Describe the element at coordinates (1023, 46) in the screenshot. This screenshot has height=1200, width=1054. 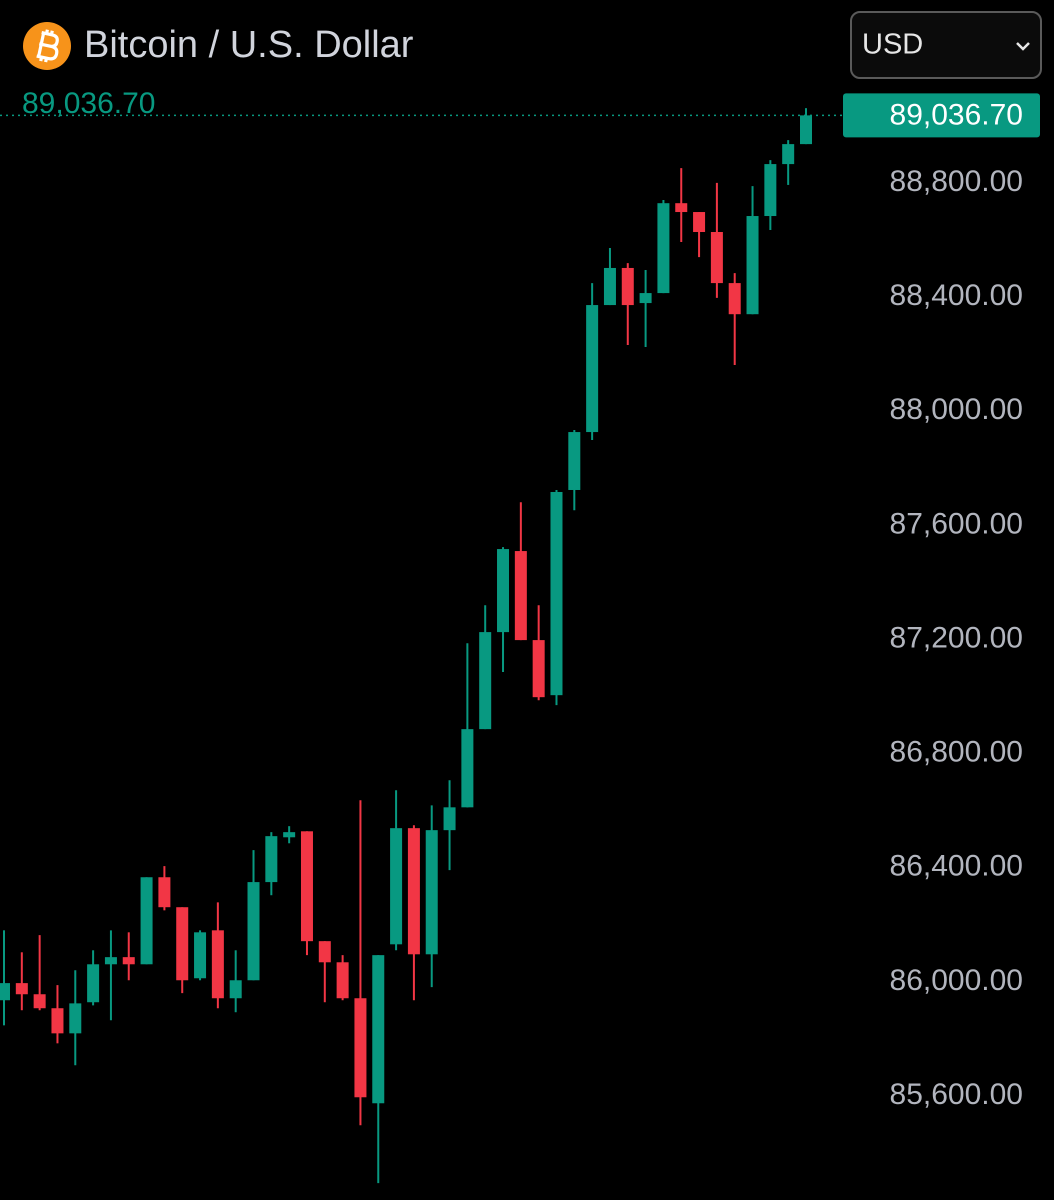
I see `select-chevron` at that location.